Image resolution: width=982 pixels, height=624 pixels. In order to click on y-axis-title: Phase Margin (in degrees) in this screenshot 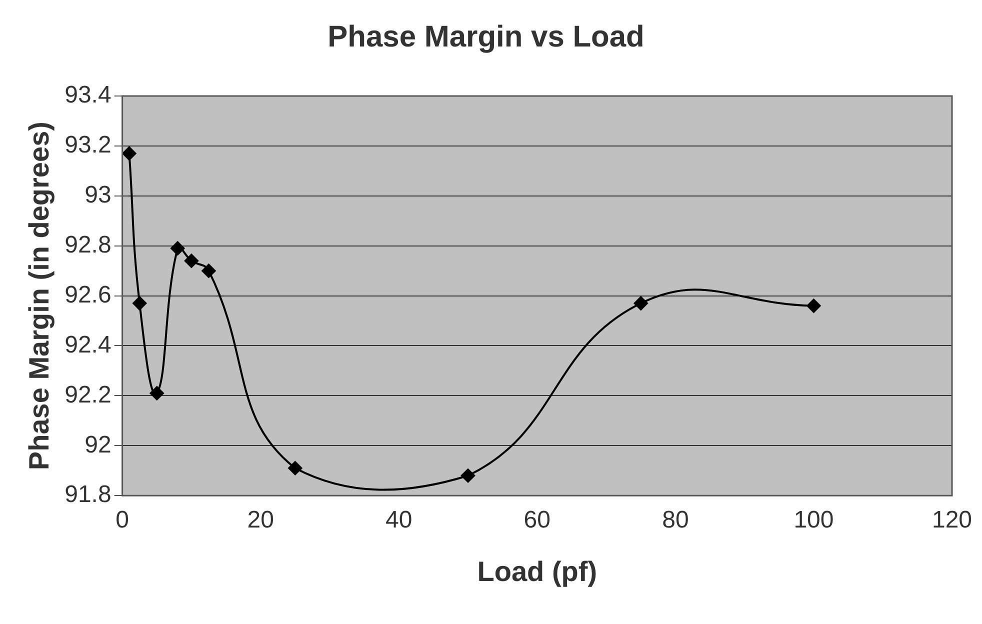, I will do `click(39, 296)`.